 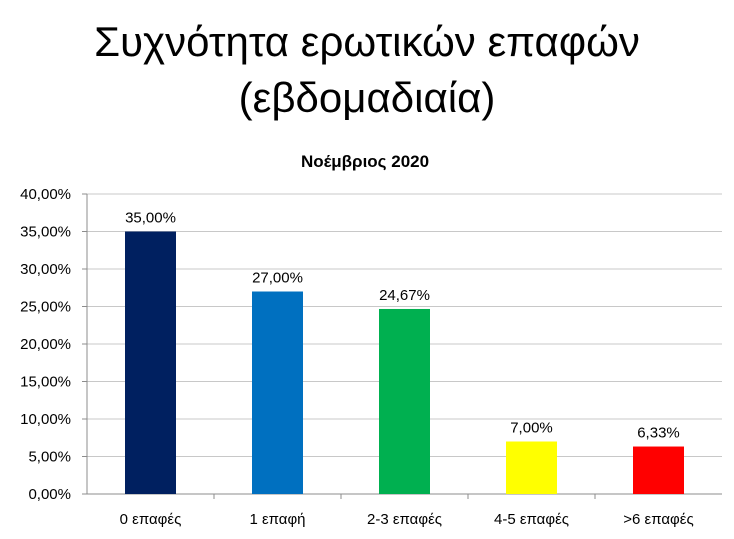 I want to click on slide-title-line-1: Συχνότητα ερωτικών επαφών, so click(x=367, y=41).